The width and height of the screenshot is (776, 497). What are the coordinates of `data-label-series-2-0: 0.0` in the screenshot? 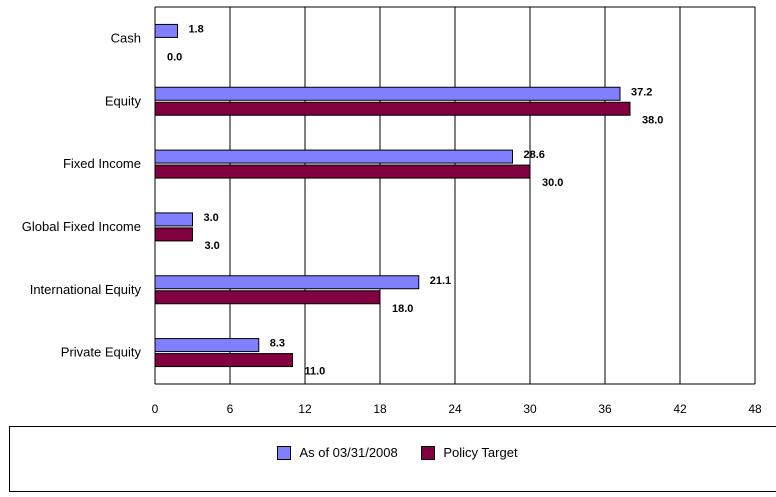 It's located at (174, 57).